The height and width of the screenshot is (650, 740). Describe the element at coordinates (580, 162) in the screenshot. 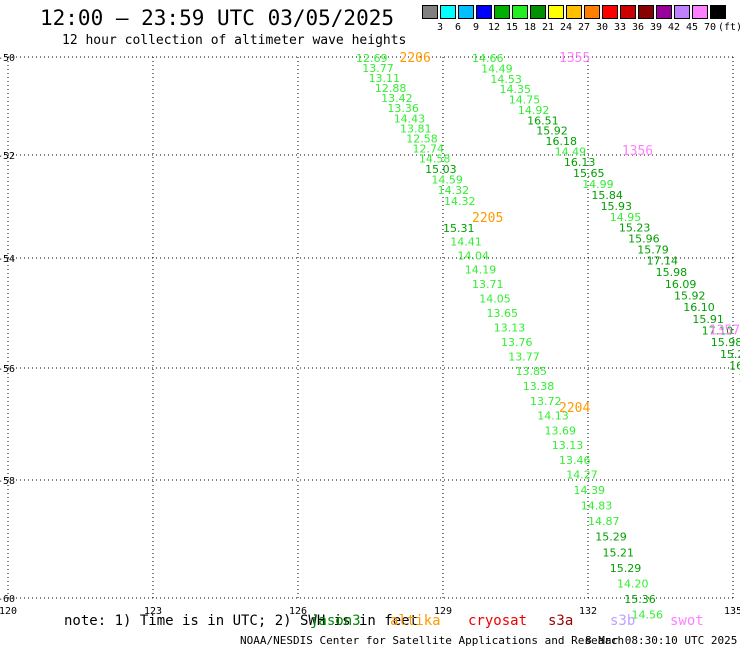

I see `wave-height-label: 16.13` at that location.